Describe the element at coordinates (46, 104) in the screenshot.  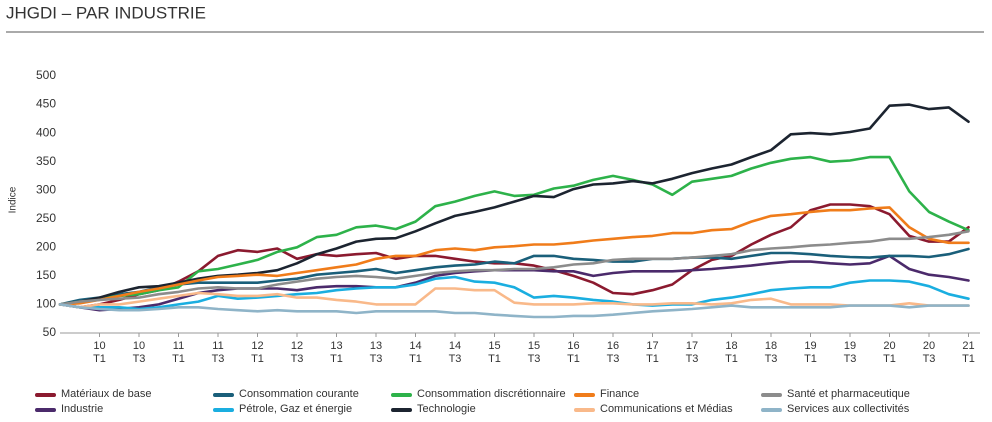
I see `y-tick-label: 450` at that location.